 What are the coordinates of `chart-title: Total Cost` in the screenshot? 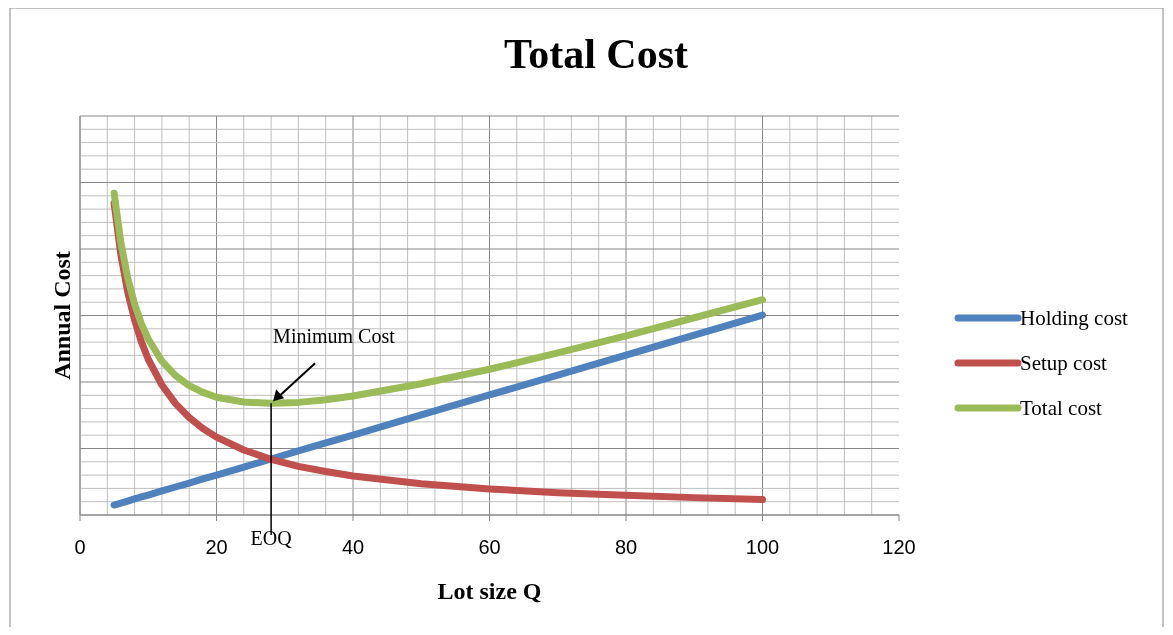 It's located at (596, 54).